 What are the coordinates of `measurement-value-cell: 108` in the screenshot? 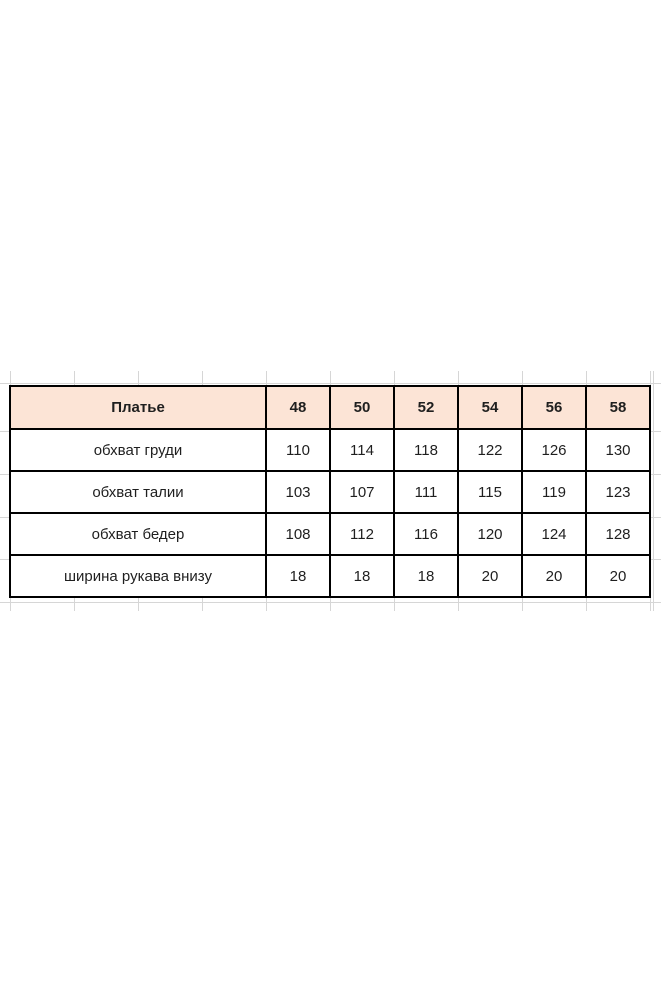 It's located at (298, 534).